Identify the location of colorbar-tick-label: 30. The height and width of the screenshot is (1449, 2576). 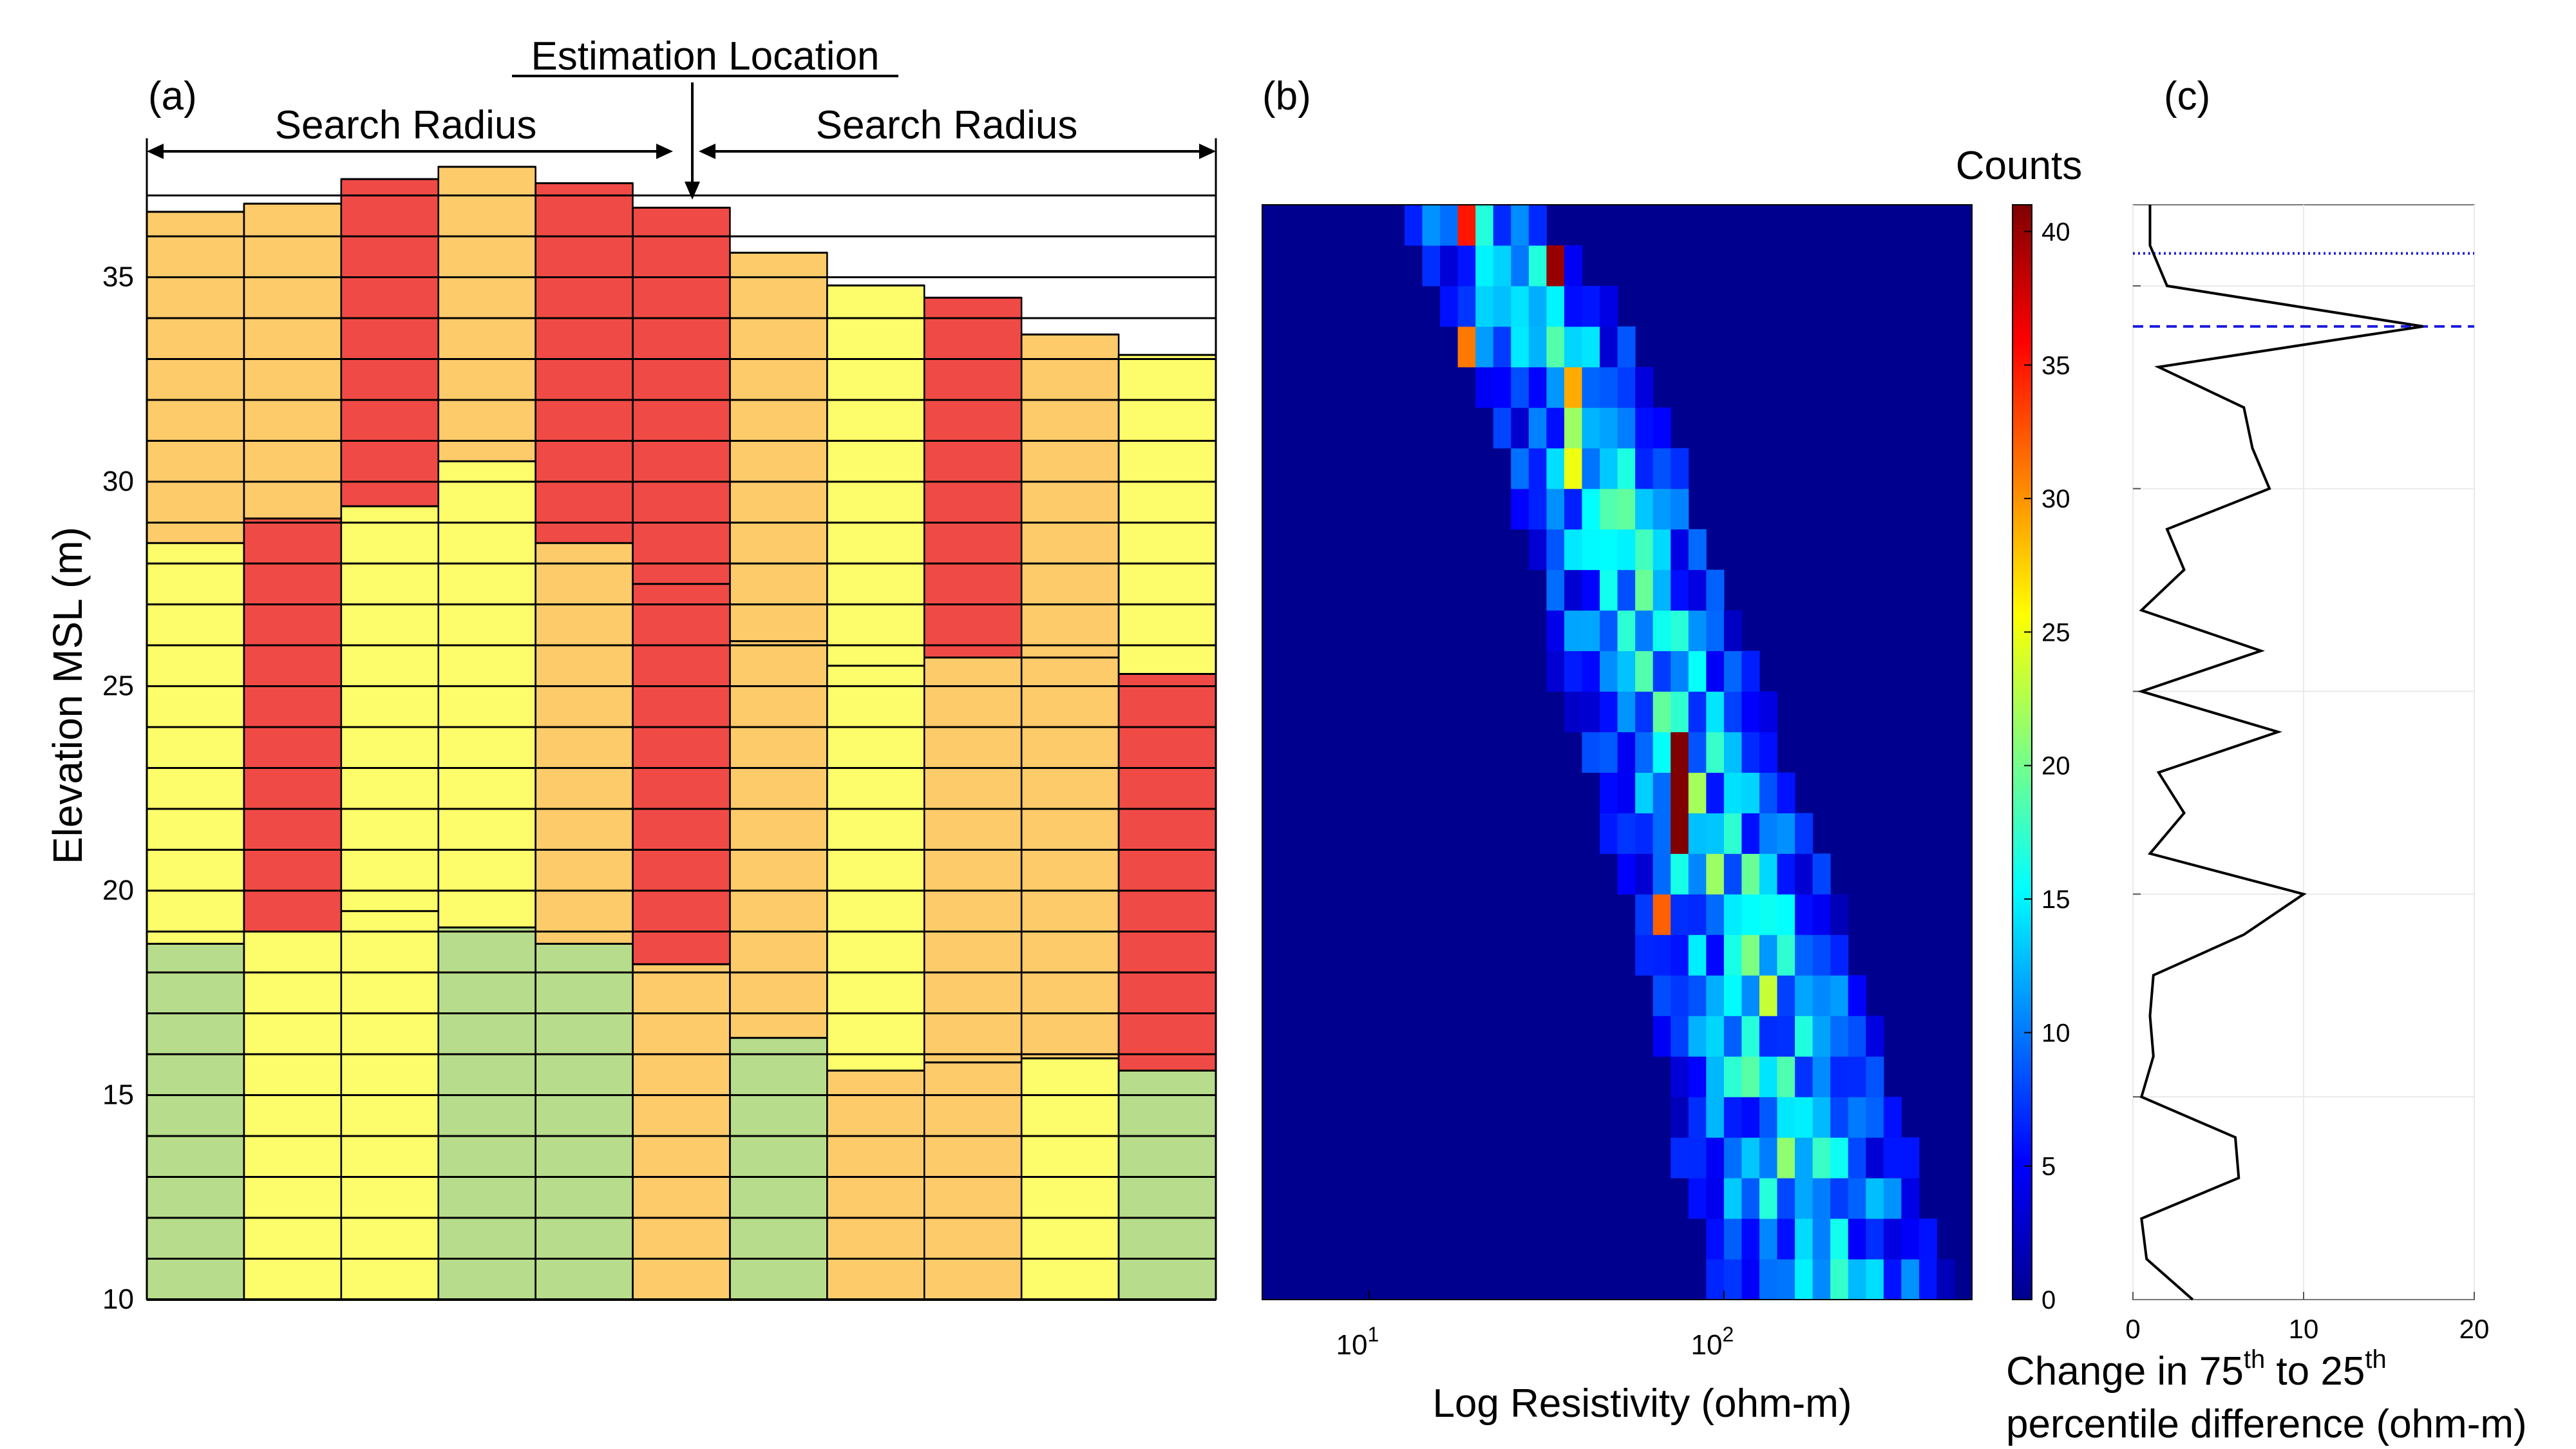
(2055, 499).